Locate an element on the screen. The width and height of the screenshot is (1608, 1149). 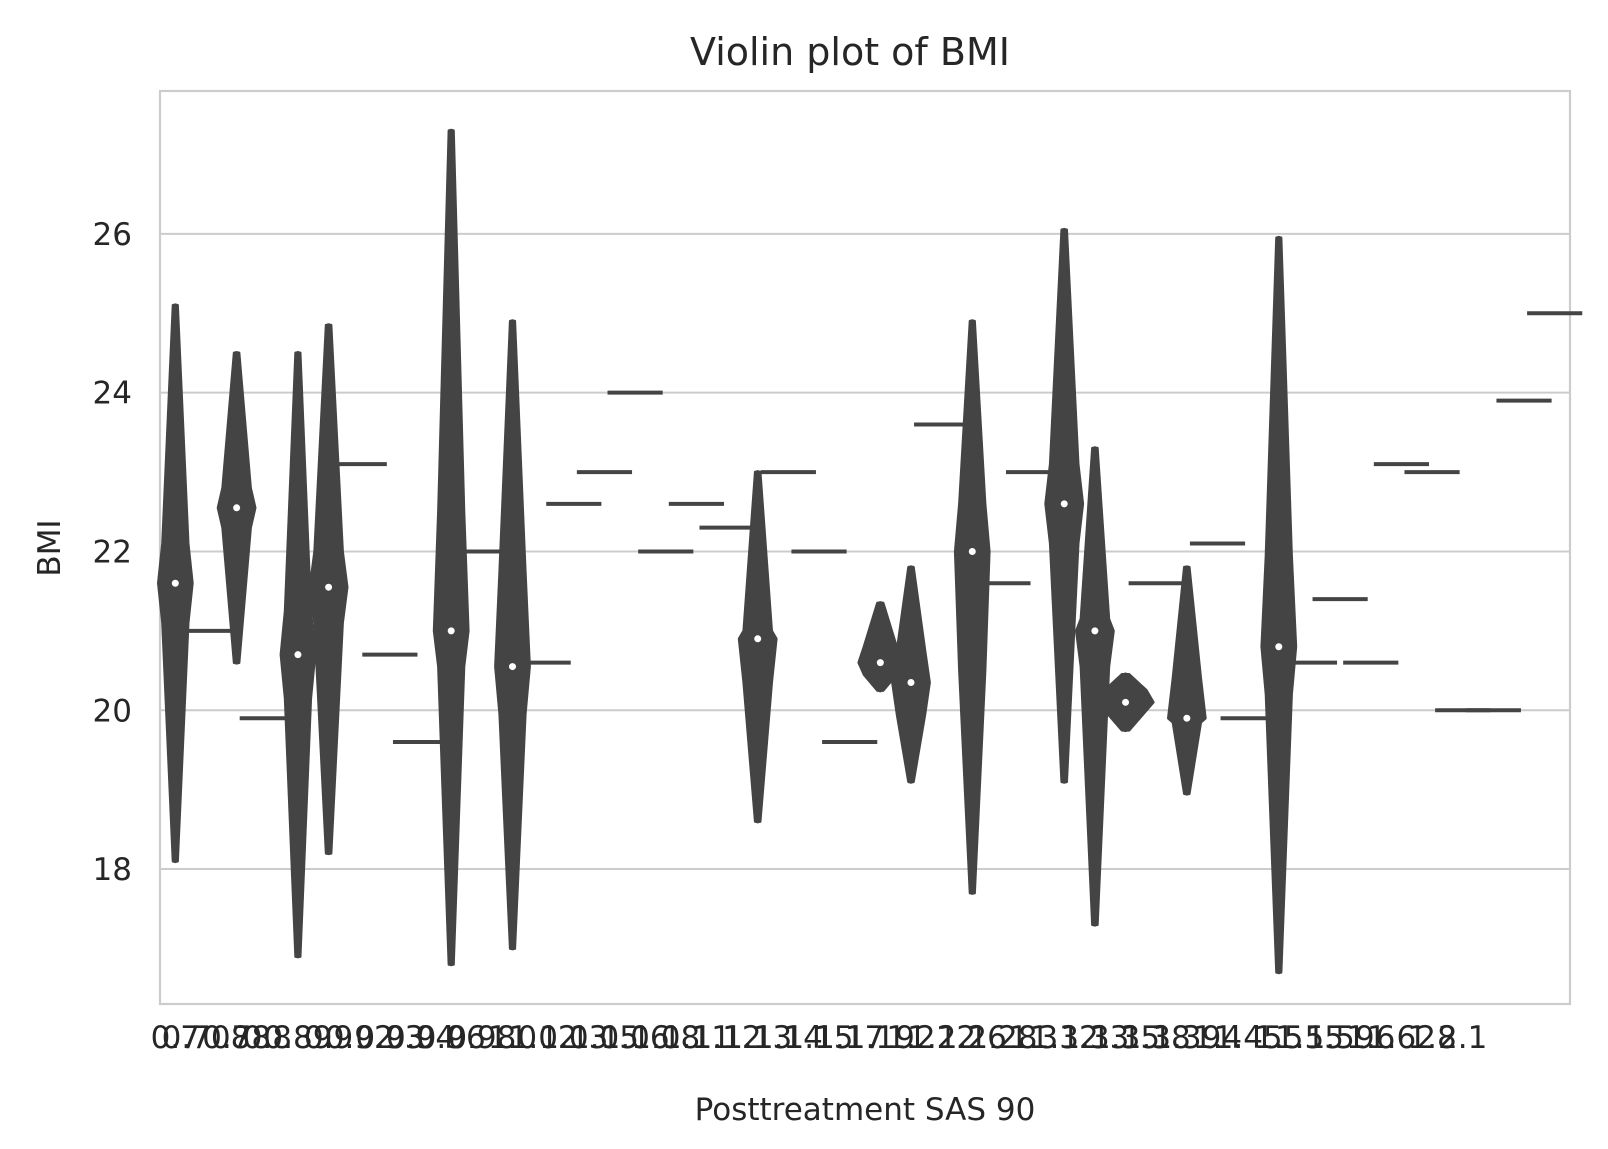
x-tick-label: 0.89 is located at coordinates (297, 1038).